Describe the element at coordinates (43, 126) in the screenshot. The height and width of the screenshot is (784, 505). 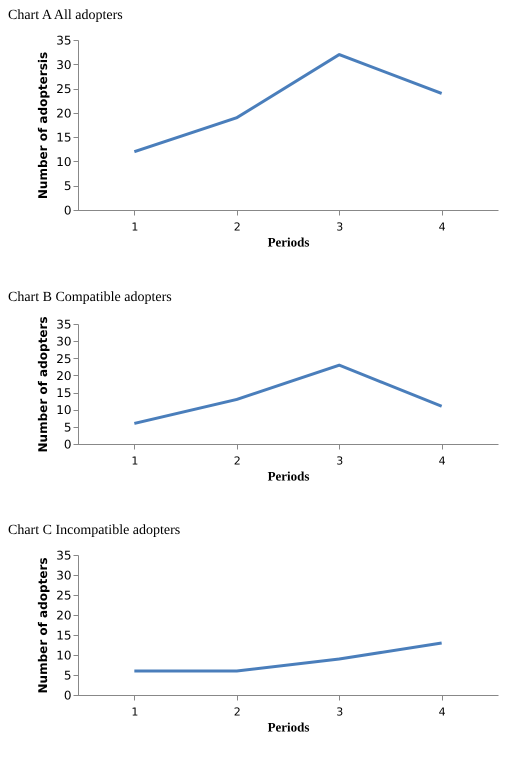
I see `y-axis-title: Number of adoptersis` at that location.